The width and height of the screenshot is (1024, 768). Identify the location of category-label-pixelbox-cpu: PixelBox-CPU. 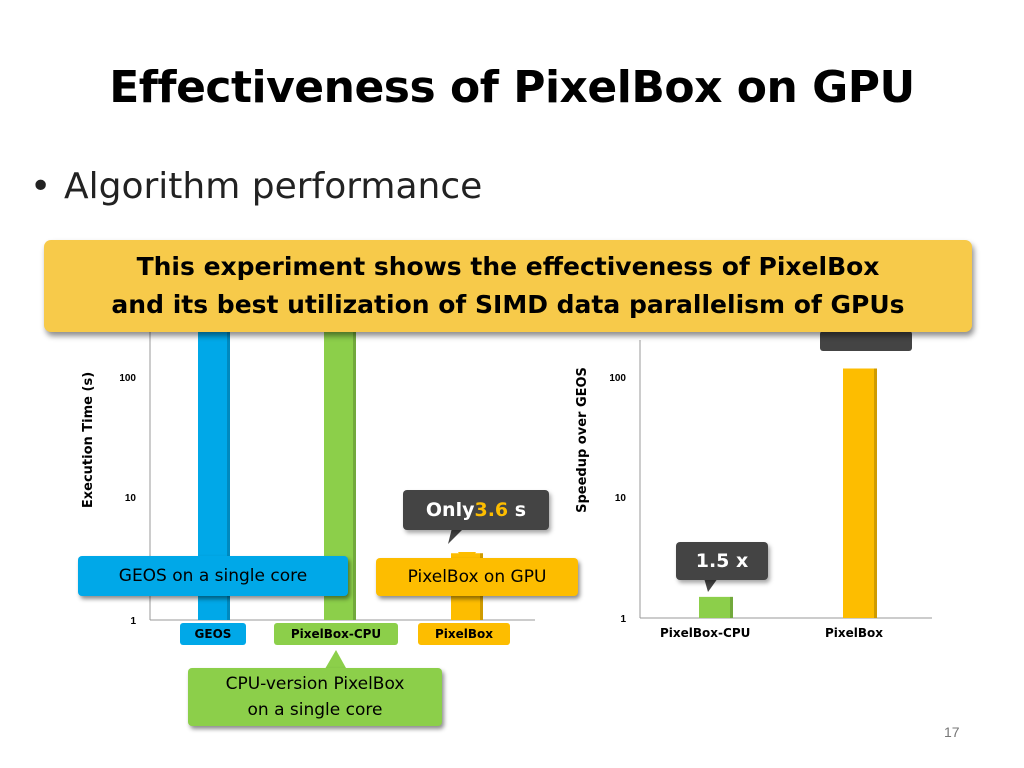
(336, 634).